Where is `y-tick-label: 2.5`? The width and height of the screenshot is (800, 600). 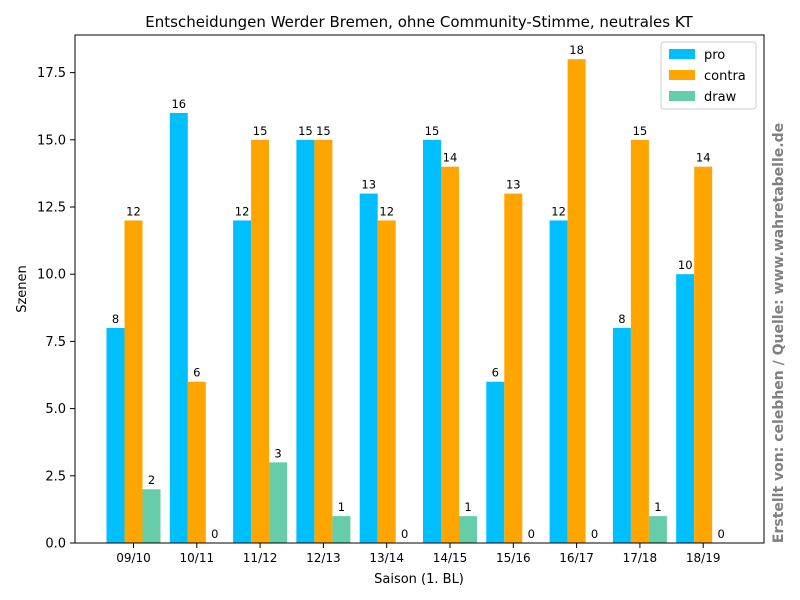
y-tick-label: 2.5 is located at coordinates (55, 476).